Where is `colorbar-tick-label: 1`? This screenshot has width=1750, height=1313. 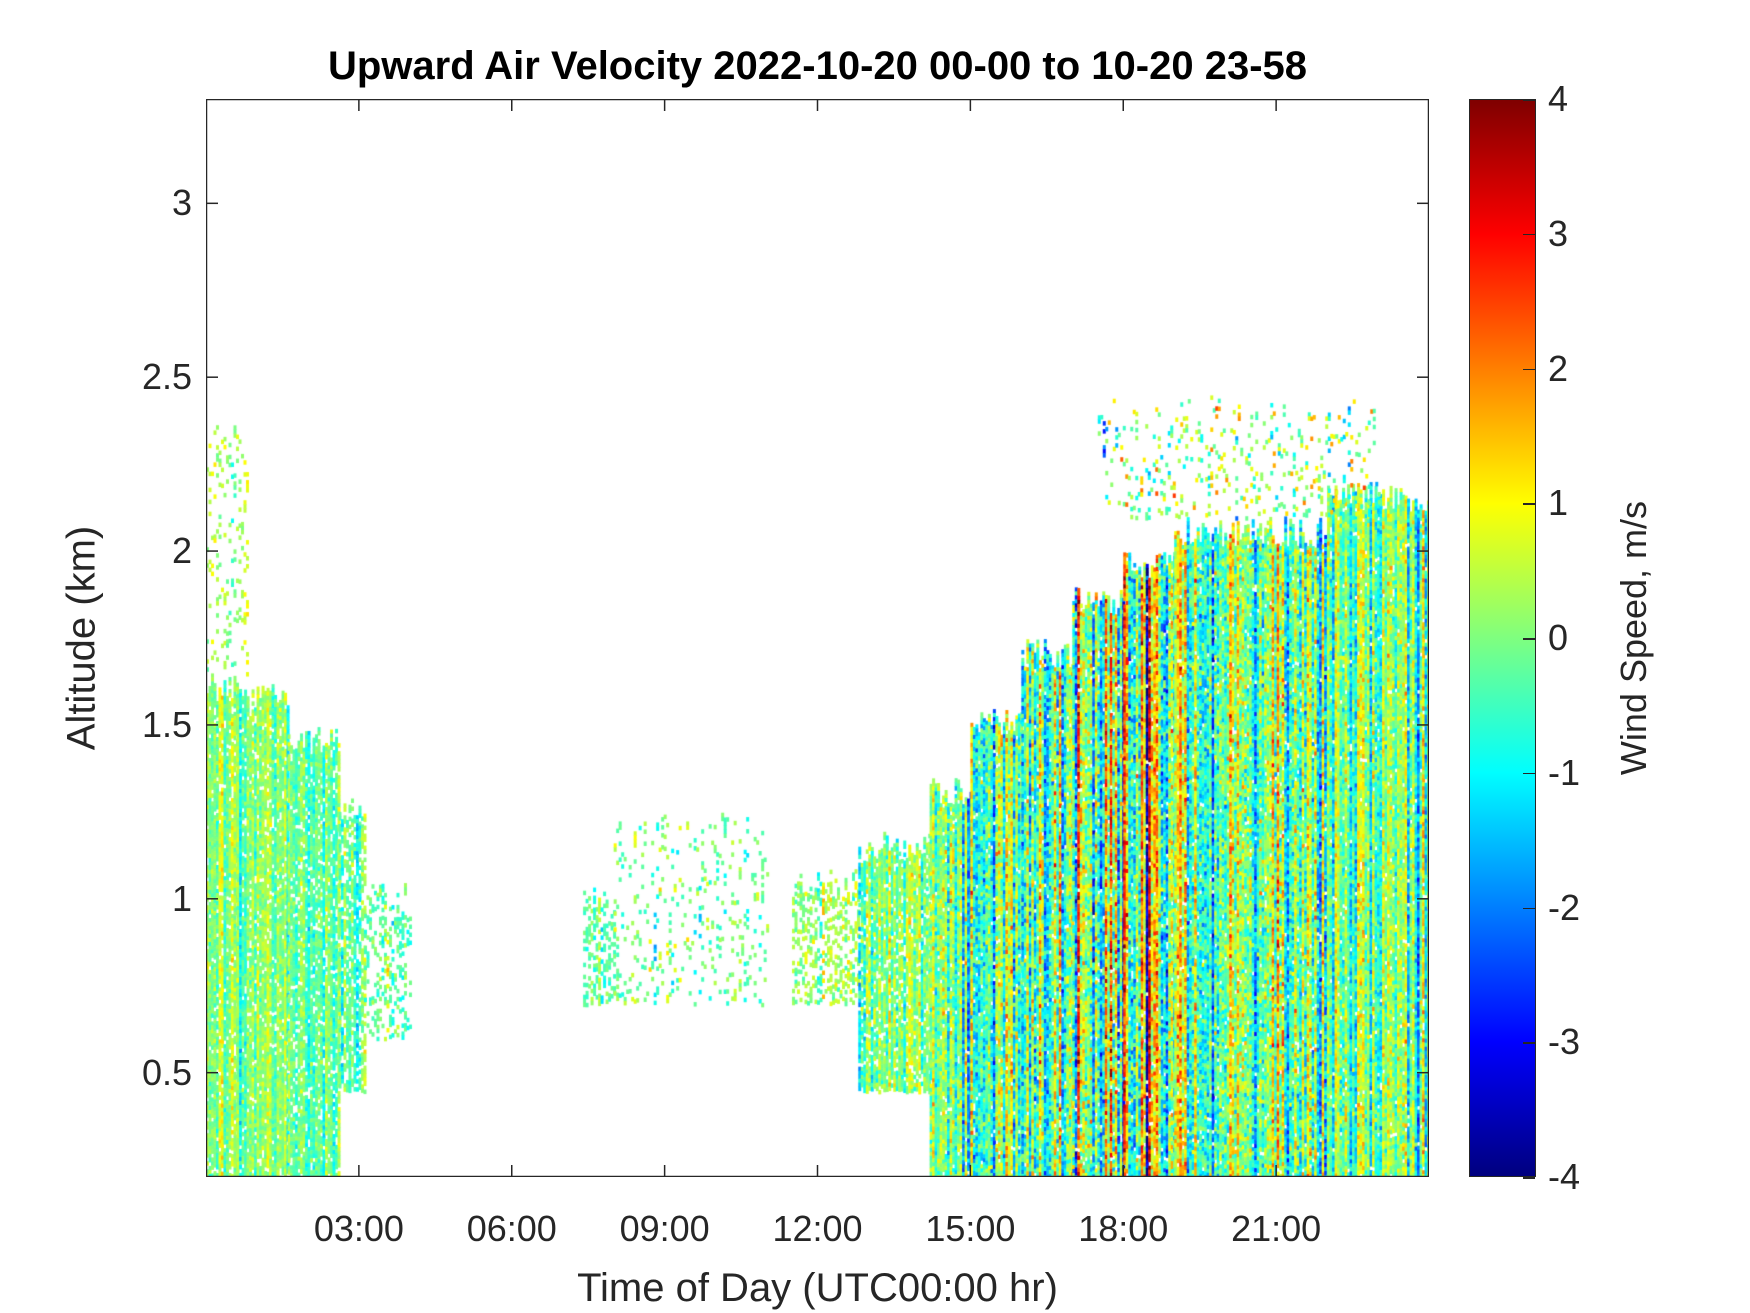 colorbar-tick-label: 1 is located at coordinates (1558, 503).